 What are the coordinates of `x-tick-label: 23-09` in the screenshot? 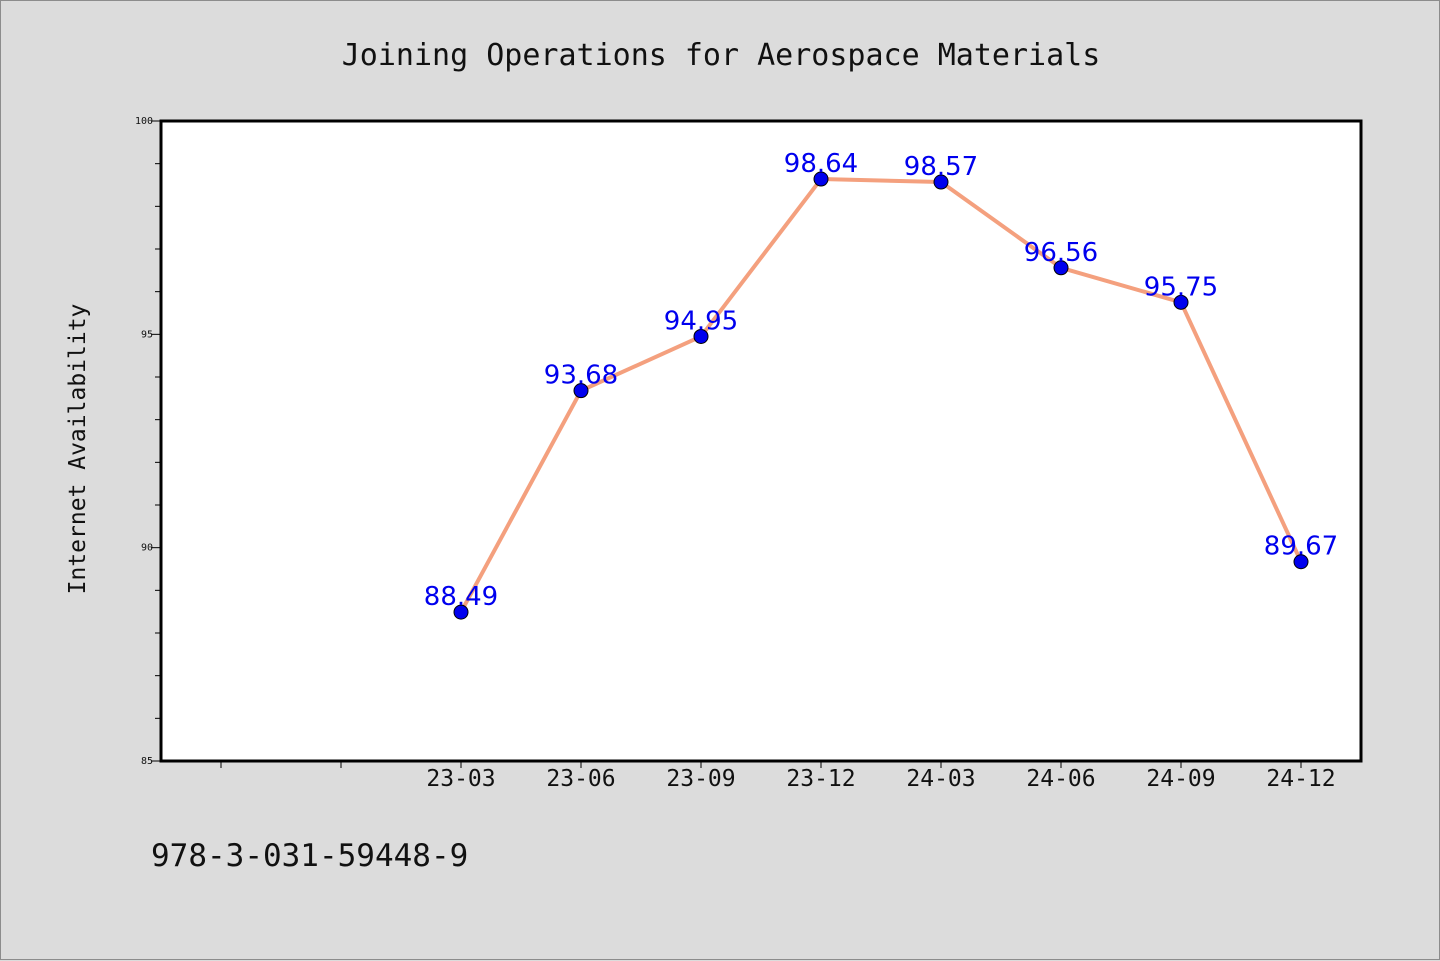 It's located at (700, 779).